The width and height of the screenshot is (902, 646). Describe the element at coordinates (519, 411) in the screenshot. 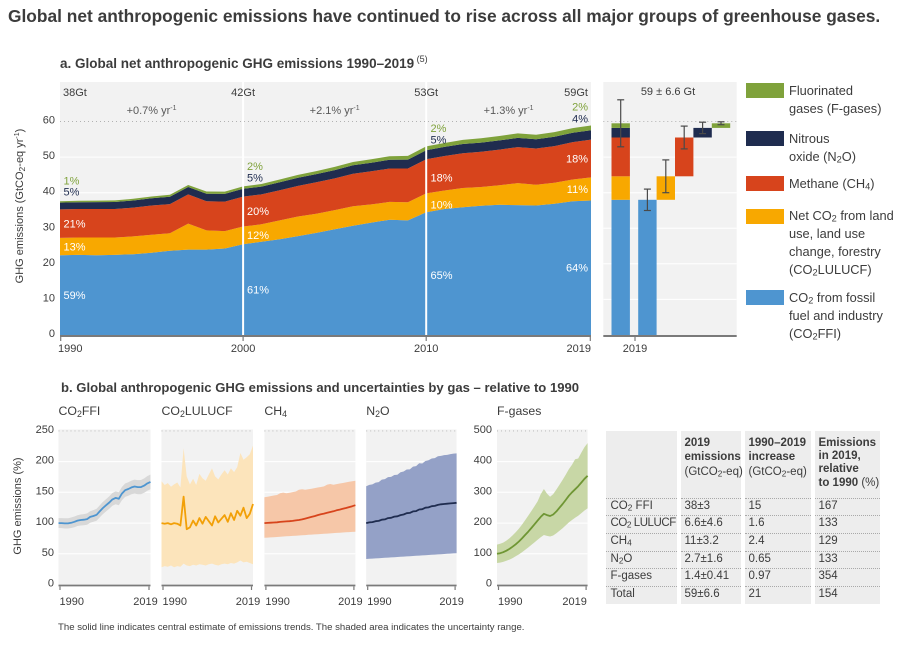

I see `svg-text: F-gases` at that location.